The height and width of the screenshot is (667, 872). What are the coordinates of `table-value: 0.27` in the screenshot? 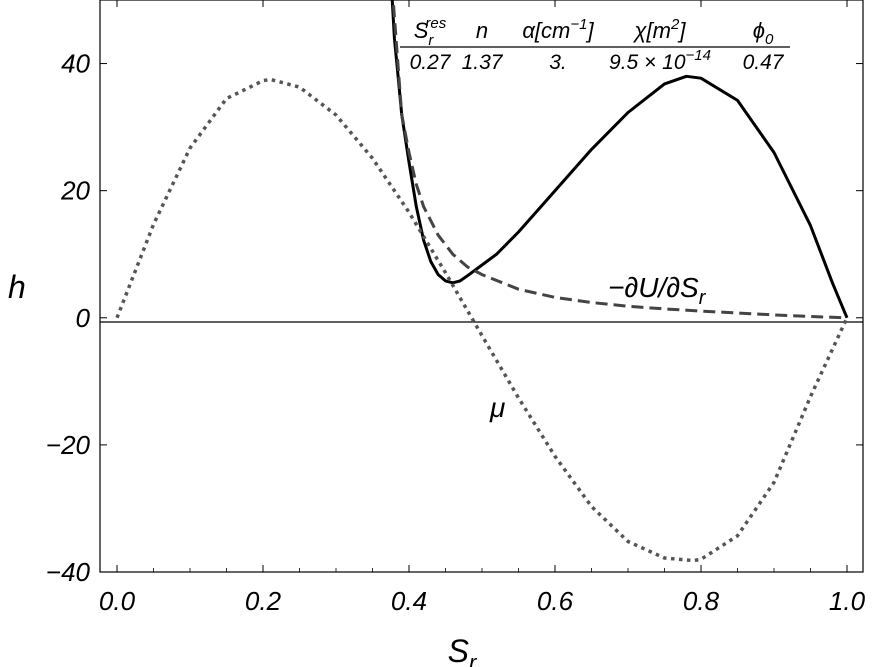 It's located at (431, 62).